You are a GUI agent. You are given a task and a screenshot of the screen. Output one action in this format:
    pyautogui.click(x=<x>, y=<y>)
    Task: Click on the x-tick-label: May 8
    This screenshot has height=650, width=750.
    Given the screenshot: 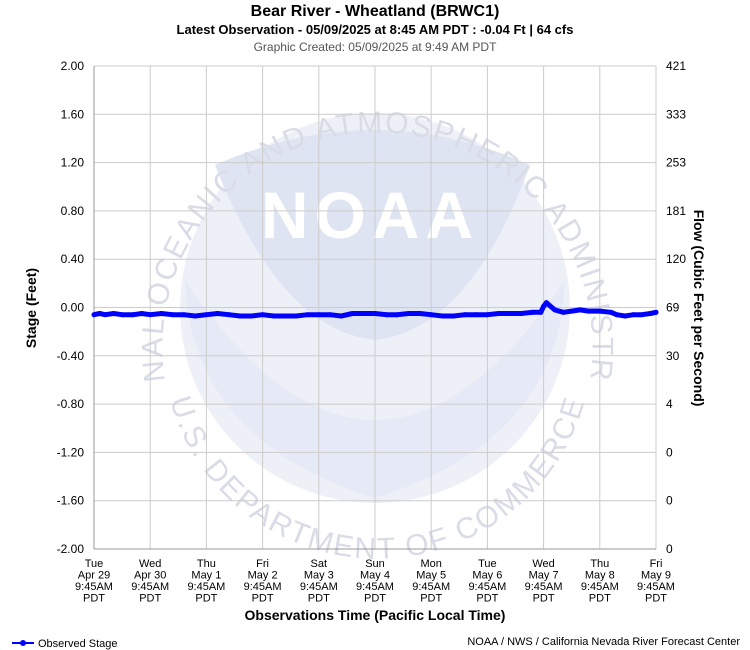 What is the action you would take?
    pyautogui.click(x=600, y=576)
    